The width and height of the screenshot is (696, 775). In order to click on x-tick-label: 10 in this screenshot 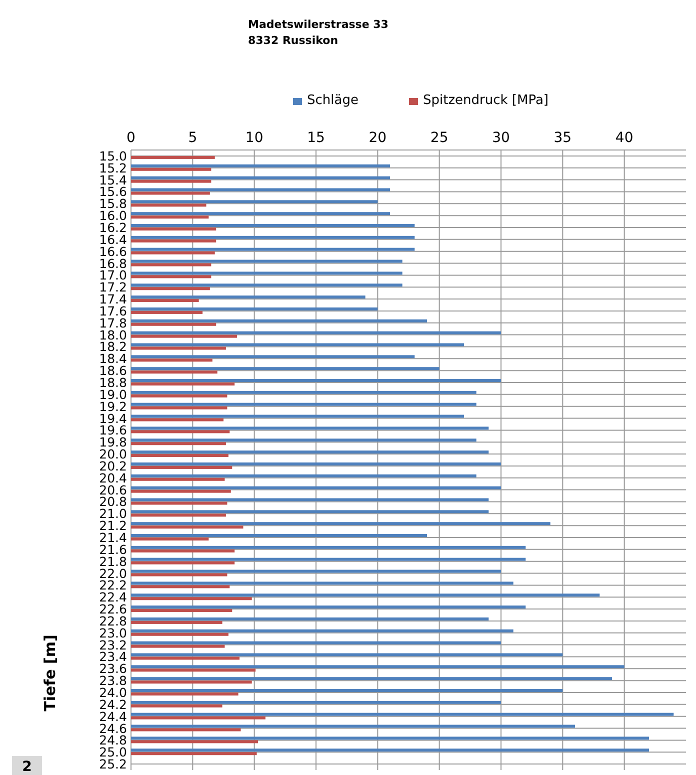, I will do `click(254, 138)`.